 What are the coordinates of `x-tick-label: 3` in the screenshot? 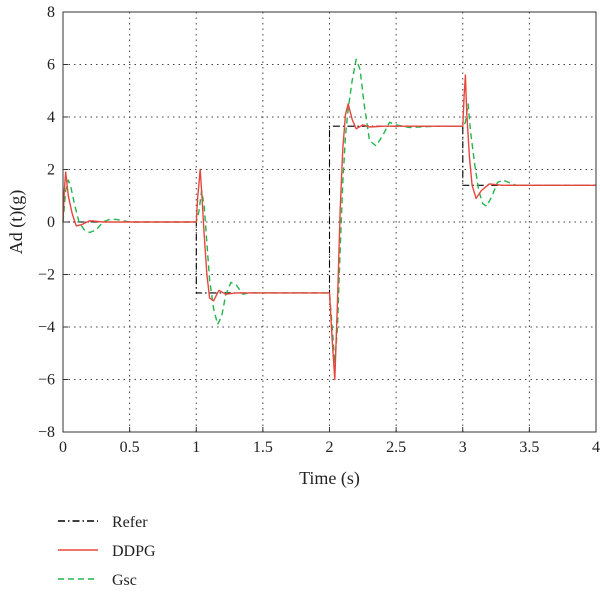 It's located at (463, 447).